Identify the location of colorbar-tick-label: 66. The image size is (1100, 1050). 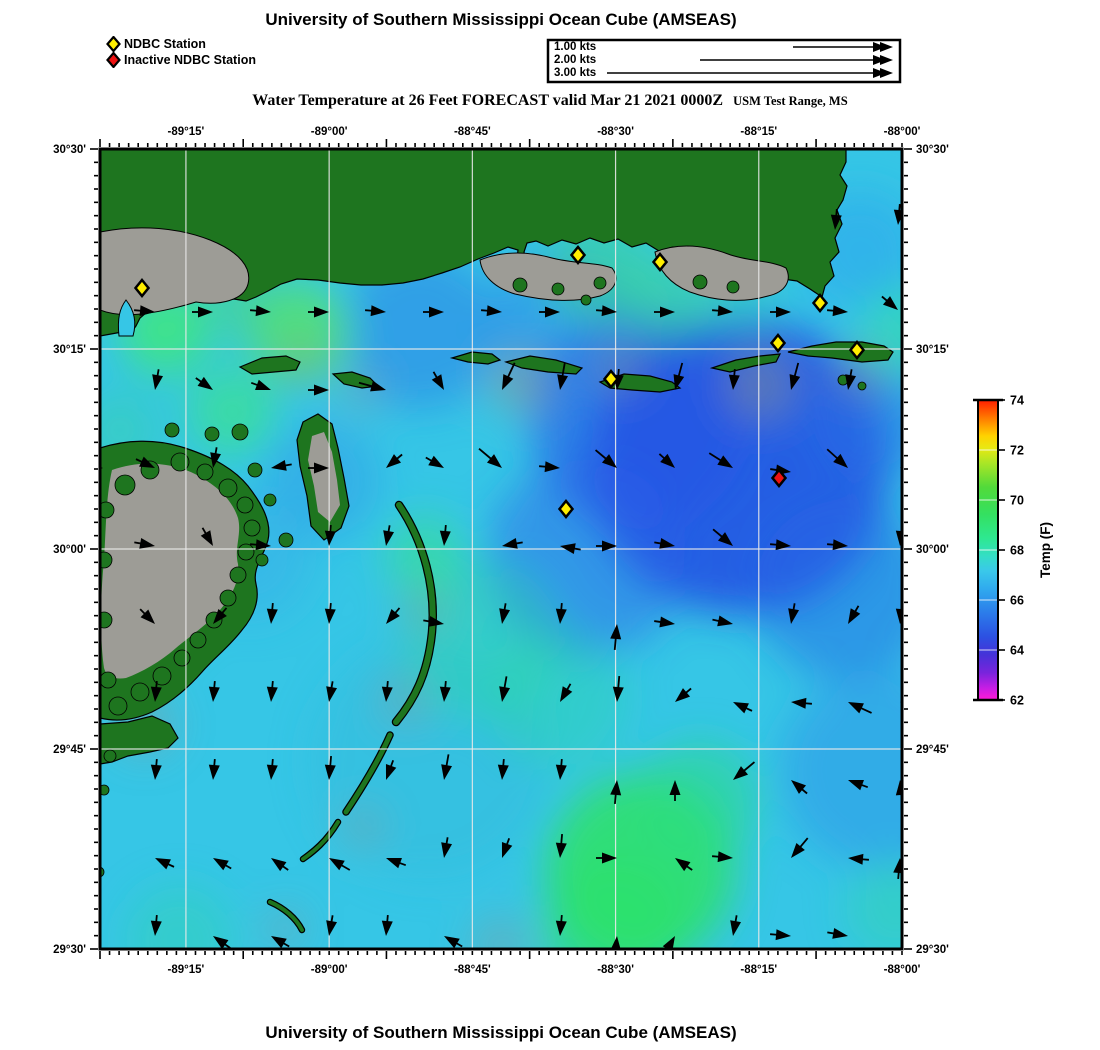
(1017, 601).